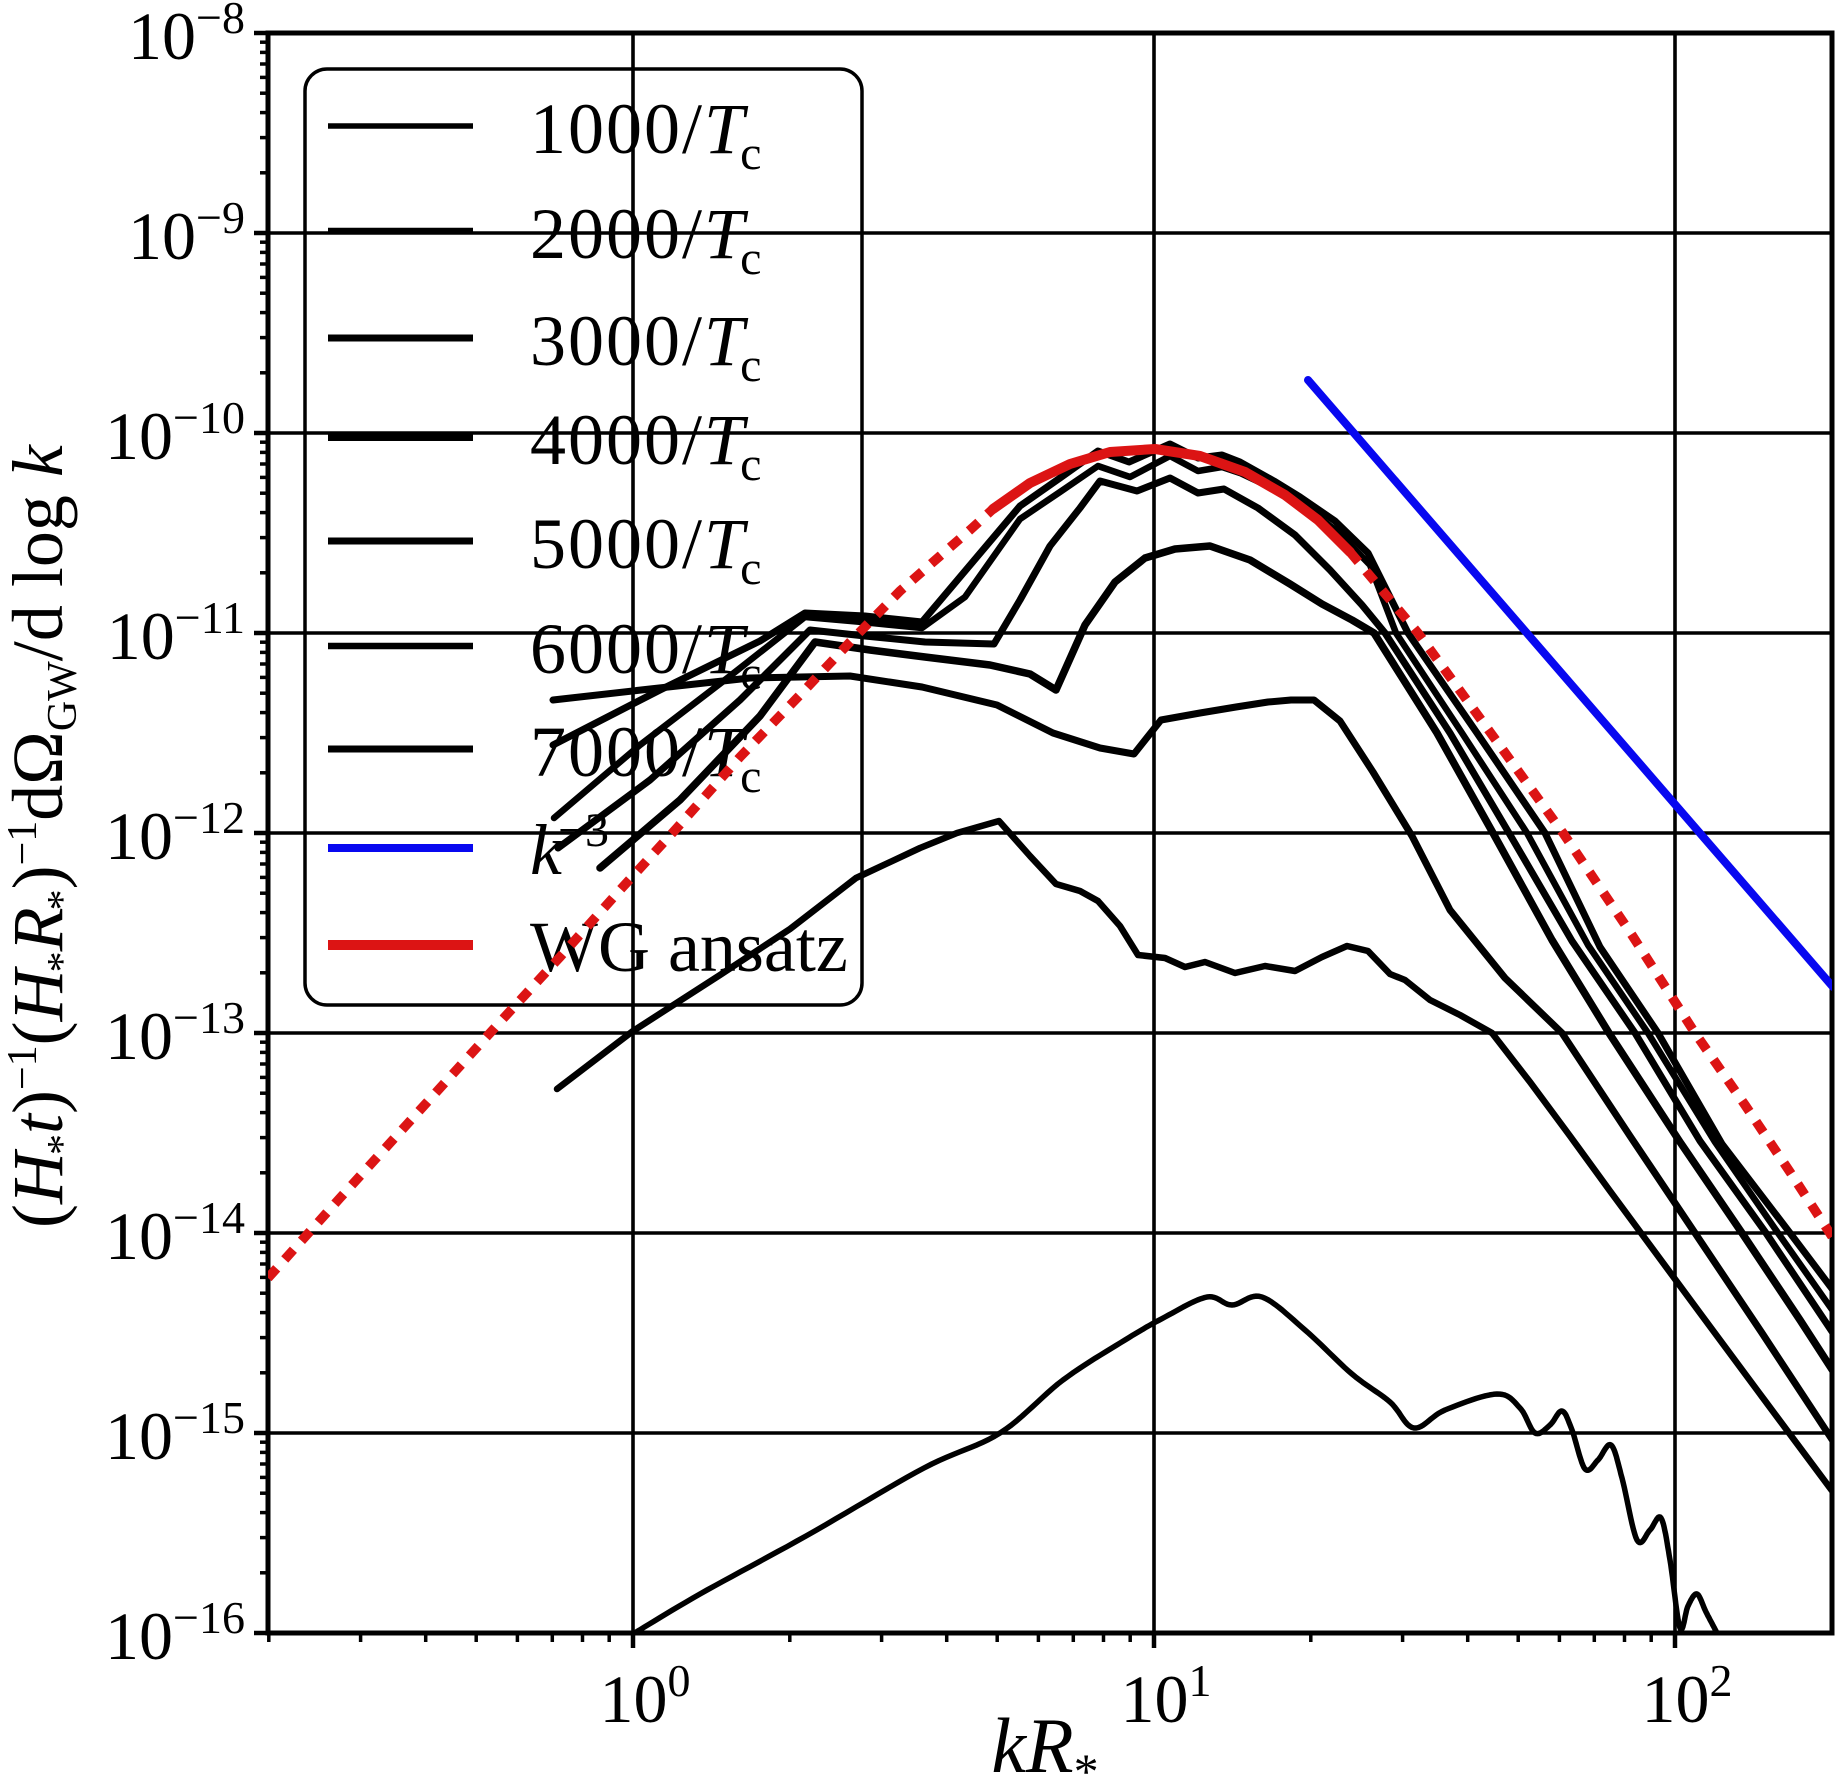 The height and width of the screenshot is (1784, 1835). I want to click on svg-text: 1000/Tc, so click(646, 134).